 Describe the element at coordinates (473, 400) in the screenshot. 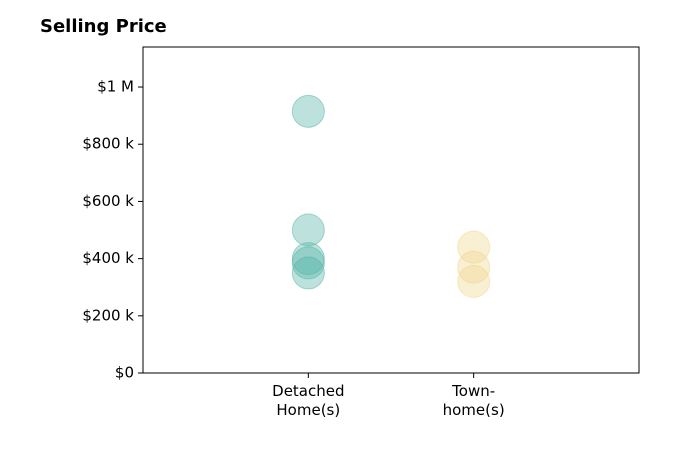

I see `x-tick-label: Town- home(s)` at that location.